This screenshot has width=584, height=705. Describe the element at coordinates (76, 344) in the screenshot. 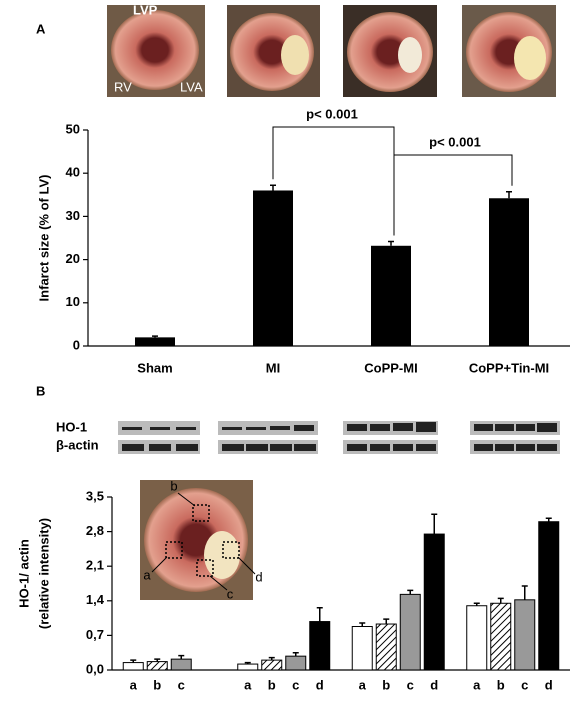

I see `y-tick-label: 0` at that location.